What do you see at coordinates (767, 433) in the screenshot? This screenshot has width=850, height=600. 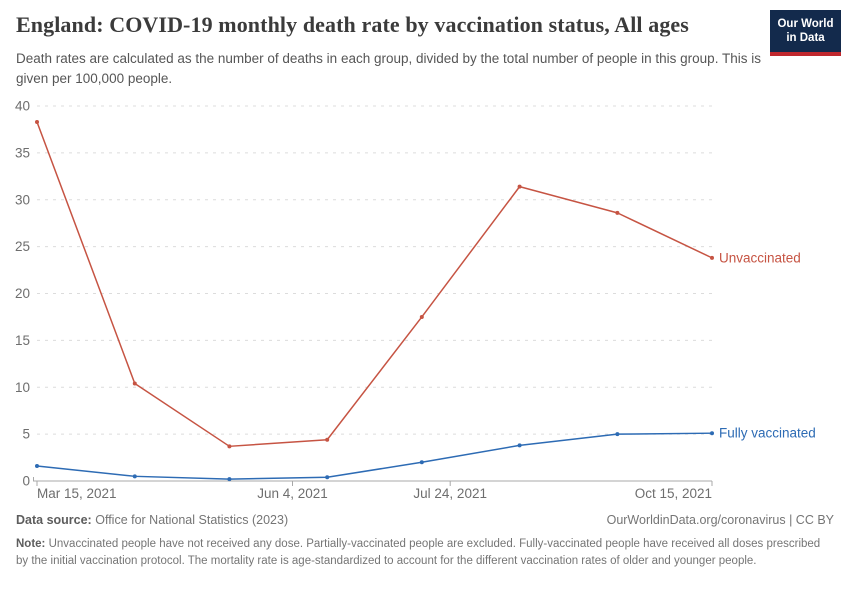 I see `series-label-fully-vaccinated: Fully vaccinated` at bounding box center [767, 433].